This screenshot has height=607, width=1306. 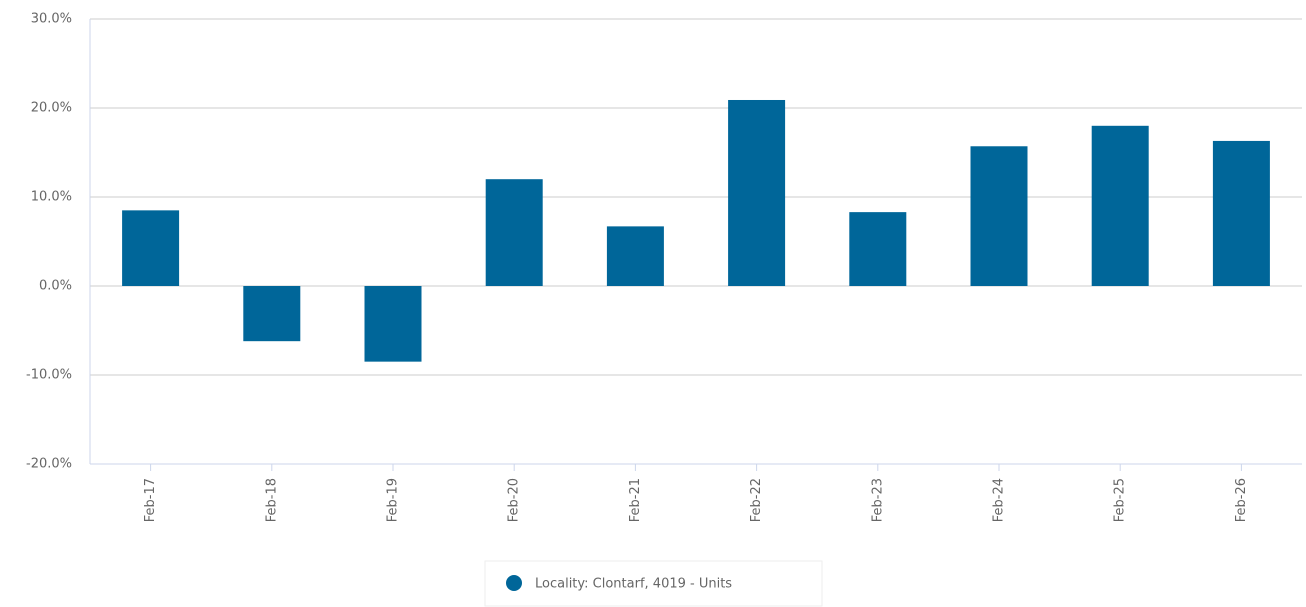 What do you see at coordinates (51, 108) in the screenshot?
I see `y-tick-label: 20.0%` at bounding box center [51, 108].